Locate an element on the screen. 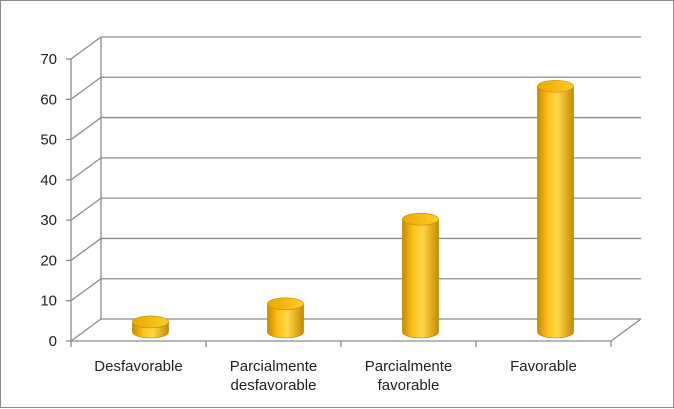  x-category-label-0: Desfavorable is located at coordinates (138, 366).